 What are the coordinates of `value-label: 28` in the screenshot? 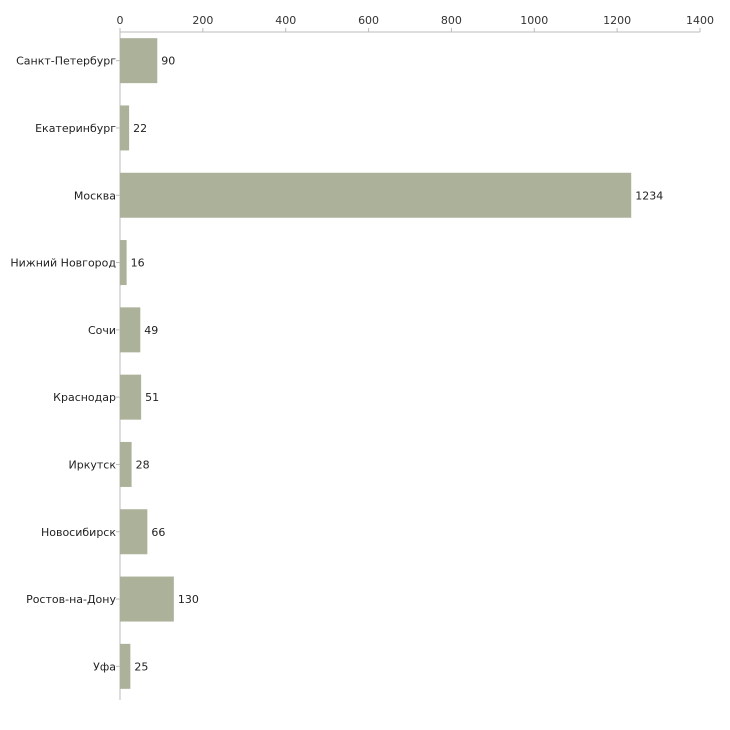 It's located at (143, 464).